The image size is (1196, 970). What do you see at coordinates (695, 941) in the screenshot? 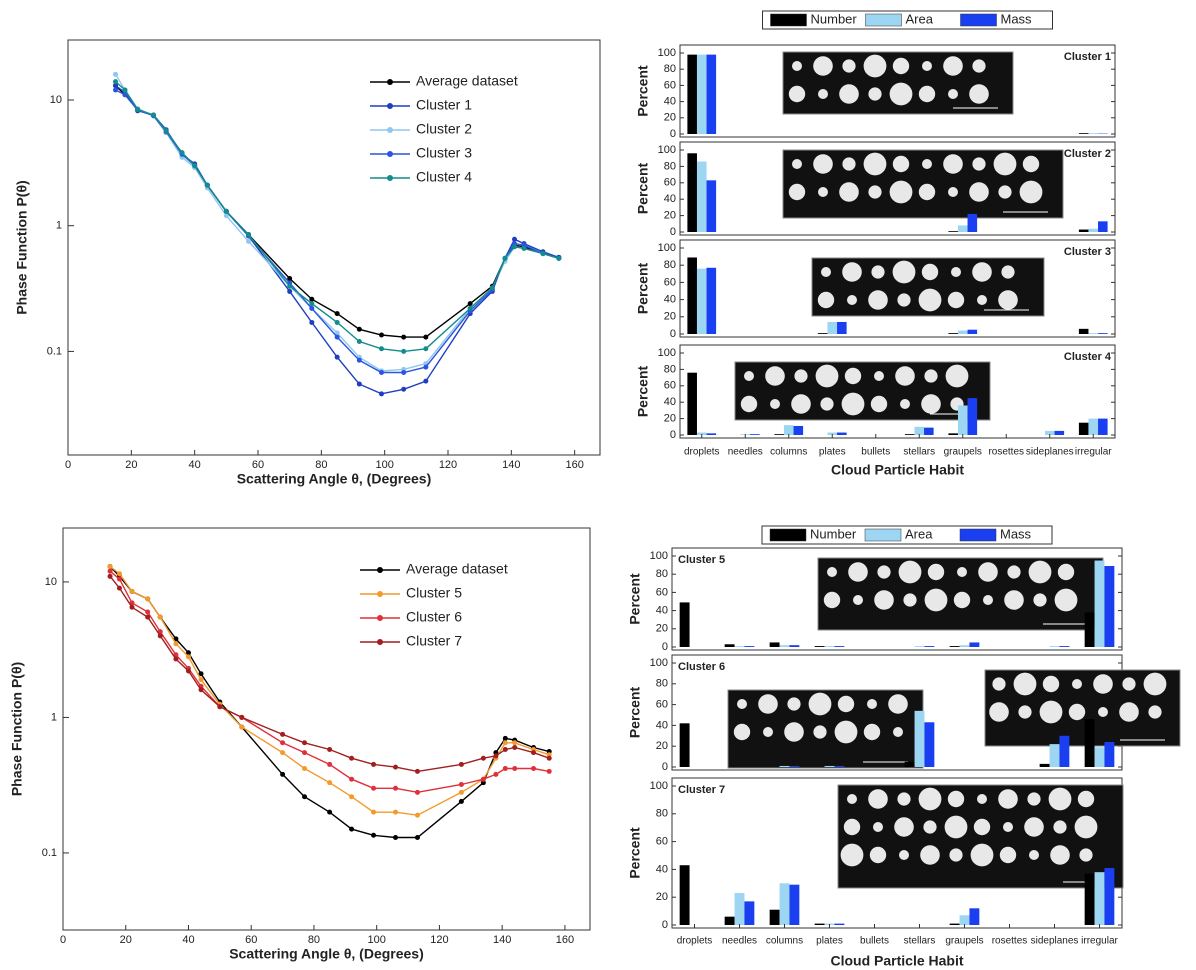
I see `x-tick-label: droplets` at bounding box center [695, 941].